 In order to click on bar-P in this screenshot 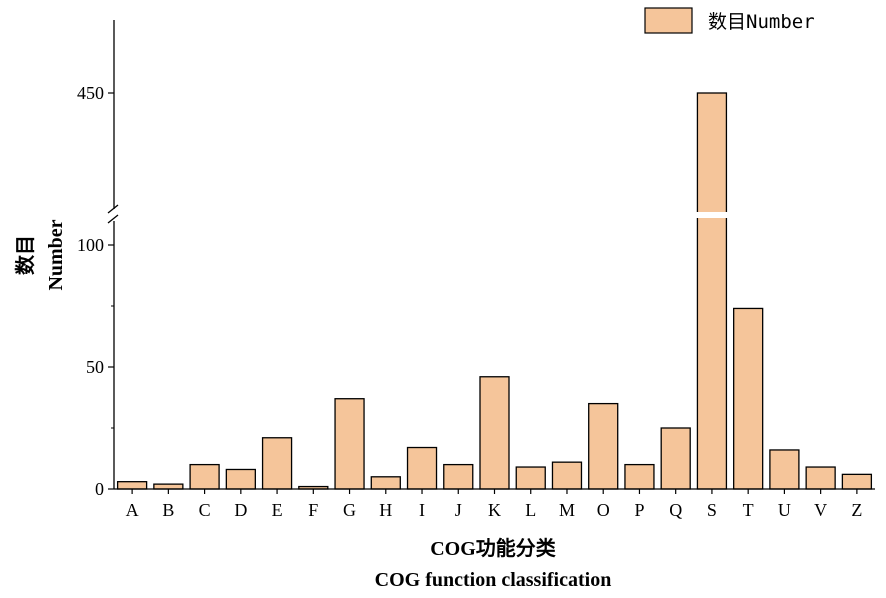, I will do `click(639, 476)`.